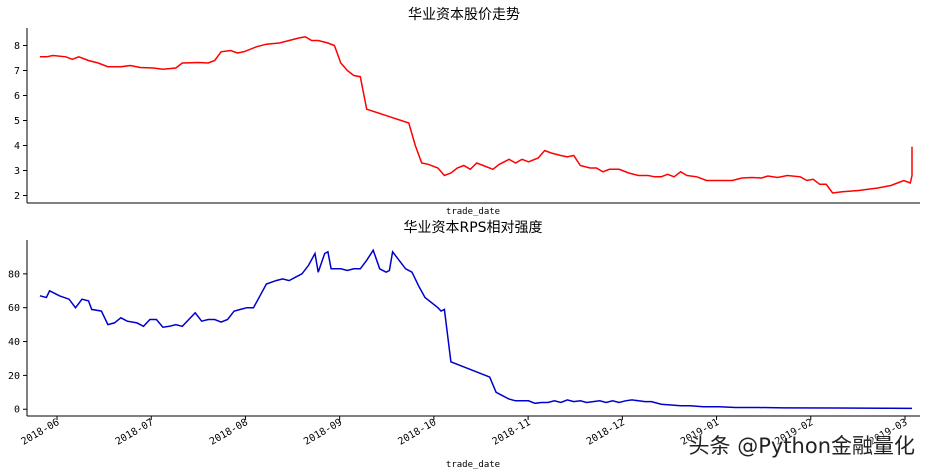 This screenshot has height=474, width=929. I want to click on rps-y-tick-label: 80, so click(14, 274).